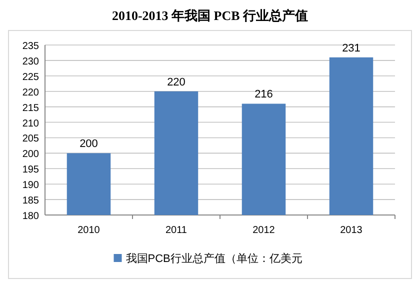 Image resolution: width=420 pixels, height=283 pixels. What do you see at coordinates (176, 230) in the screenshot?
I see `x-tick-label: 2011` at bounding box center [176, 230].